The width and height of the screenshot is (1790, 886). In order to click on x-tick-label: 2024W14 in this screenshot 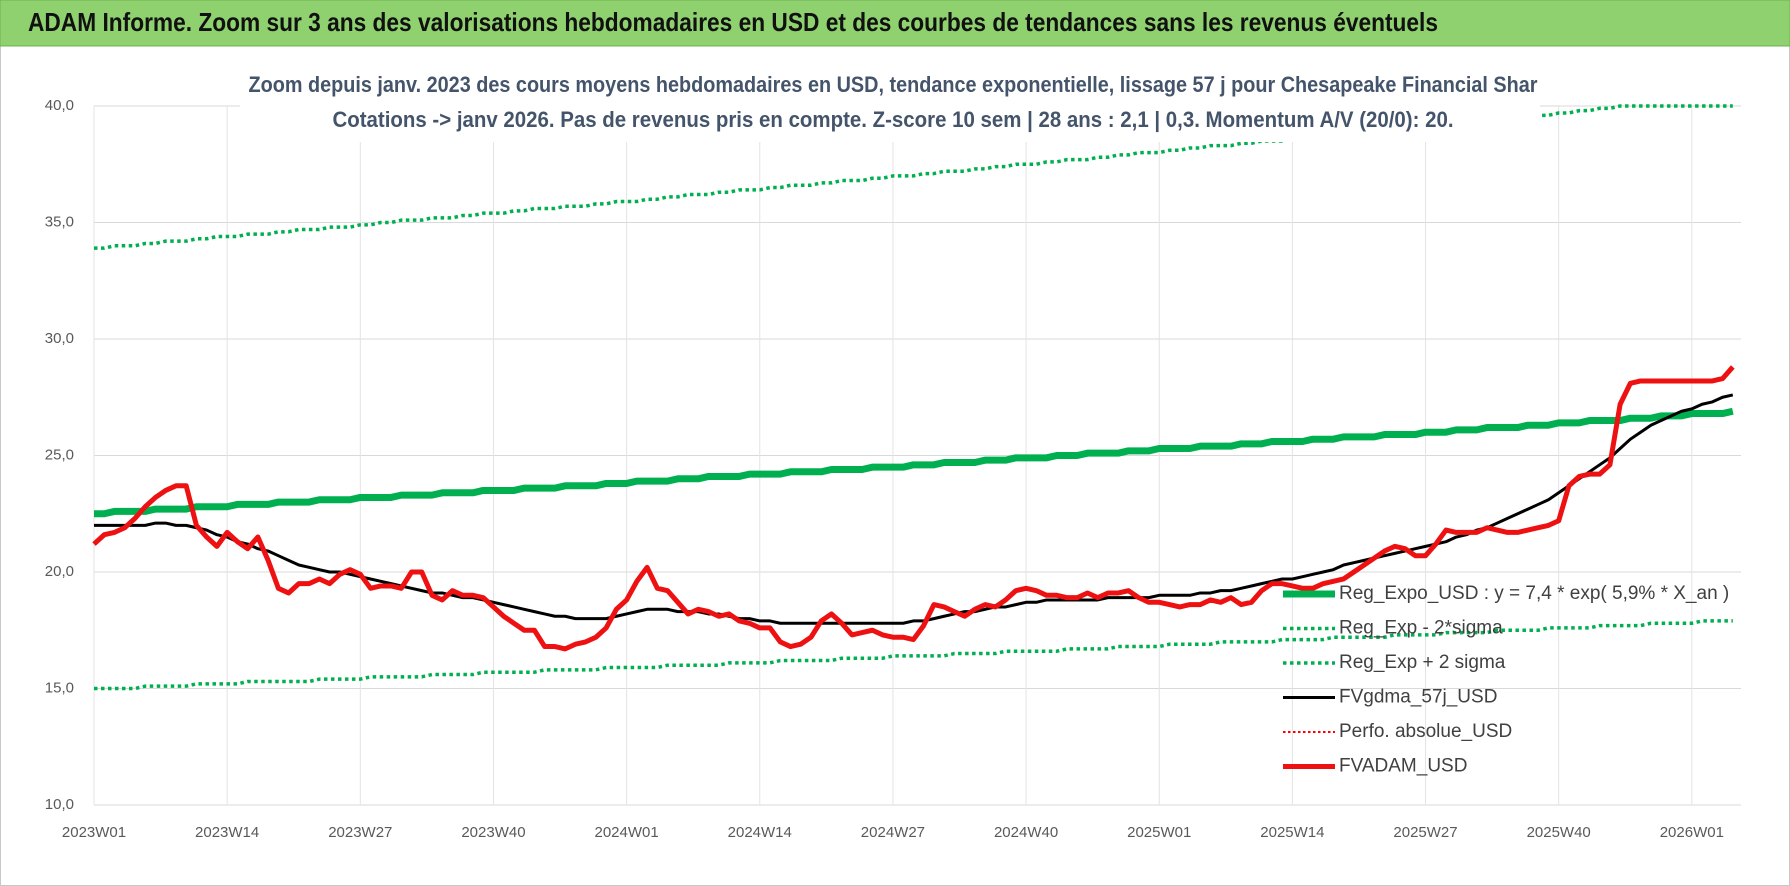, I will do `click(760, 832)`.